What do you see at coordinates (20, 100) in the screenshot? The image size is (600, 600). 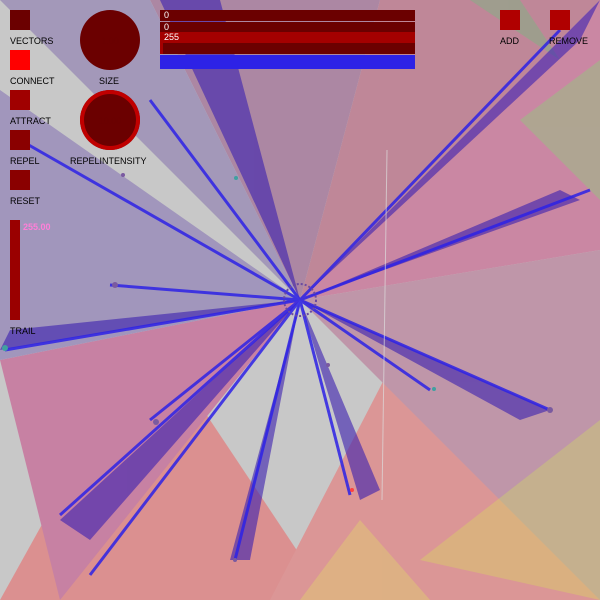 I see `attract-toggle` at bounding box center [20, 100].